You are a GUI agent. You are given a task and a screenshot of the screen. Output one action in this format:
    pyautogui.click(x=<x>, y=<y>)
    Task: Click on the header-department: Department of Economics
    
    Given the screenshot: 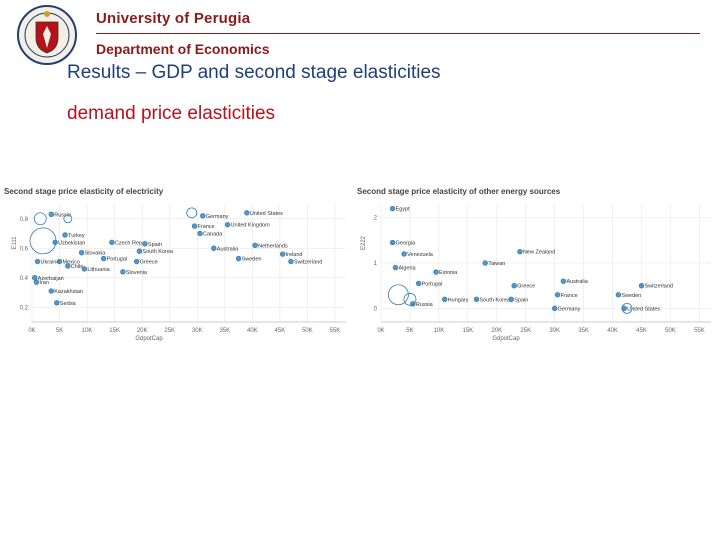 What is the action you would take?
    pyautogui.click(x=183, y=49)
    